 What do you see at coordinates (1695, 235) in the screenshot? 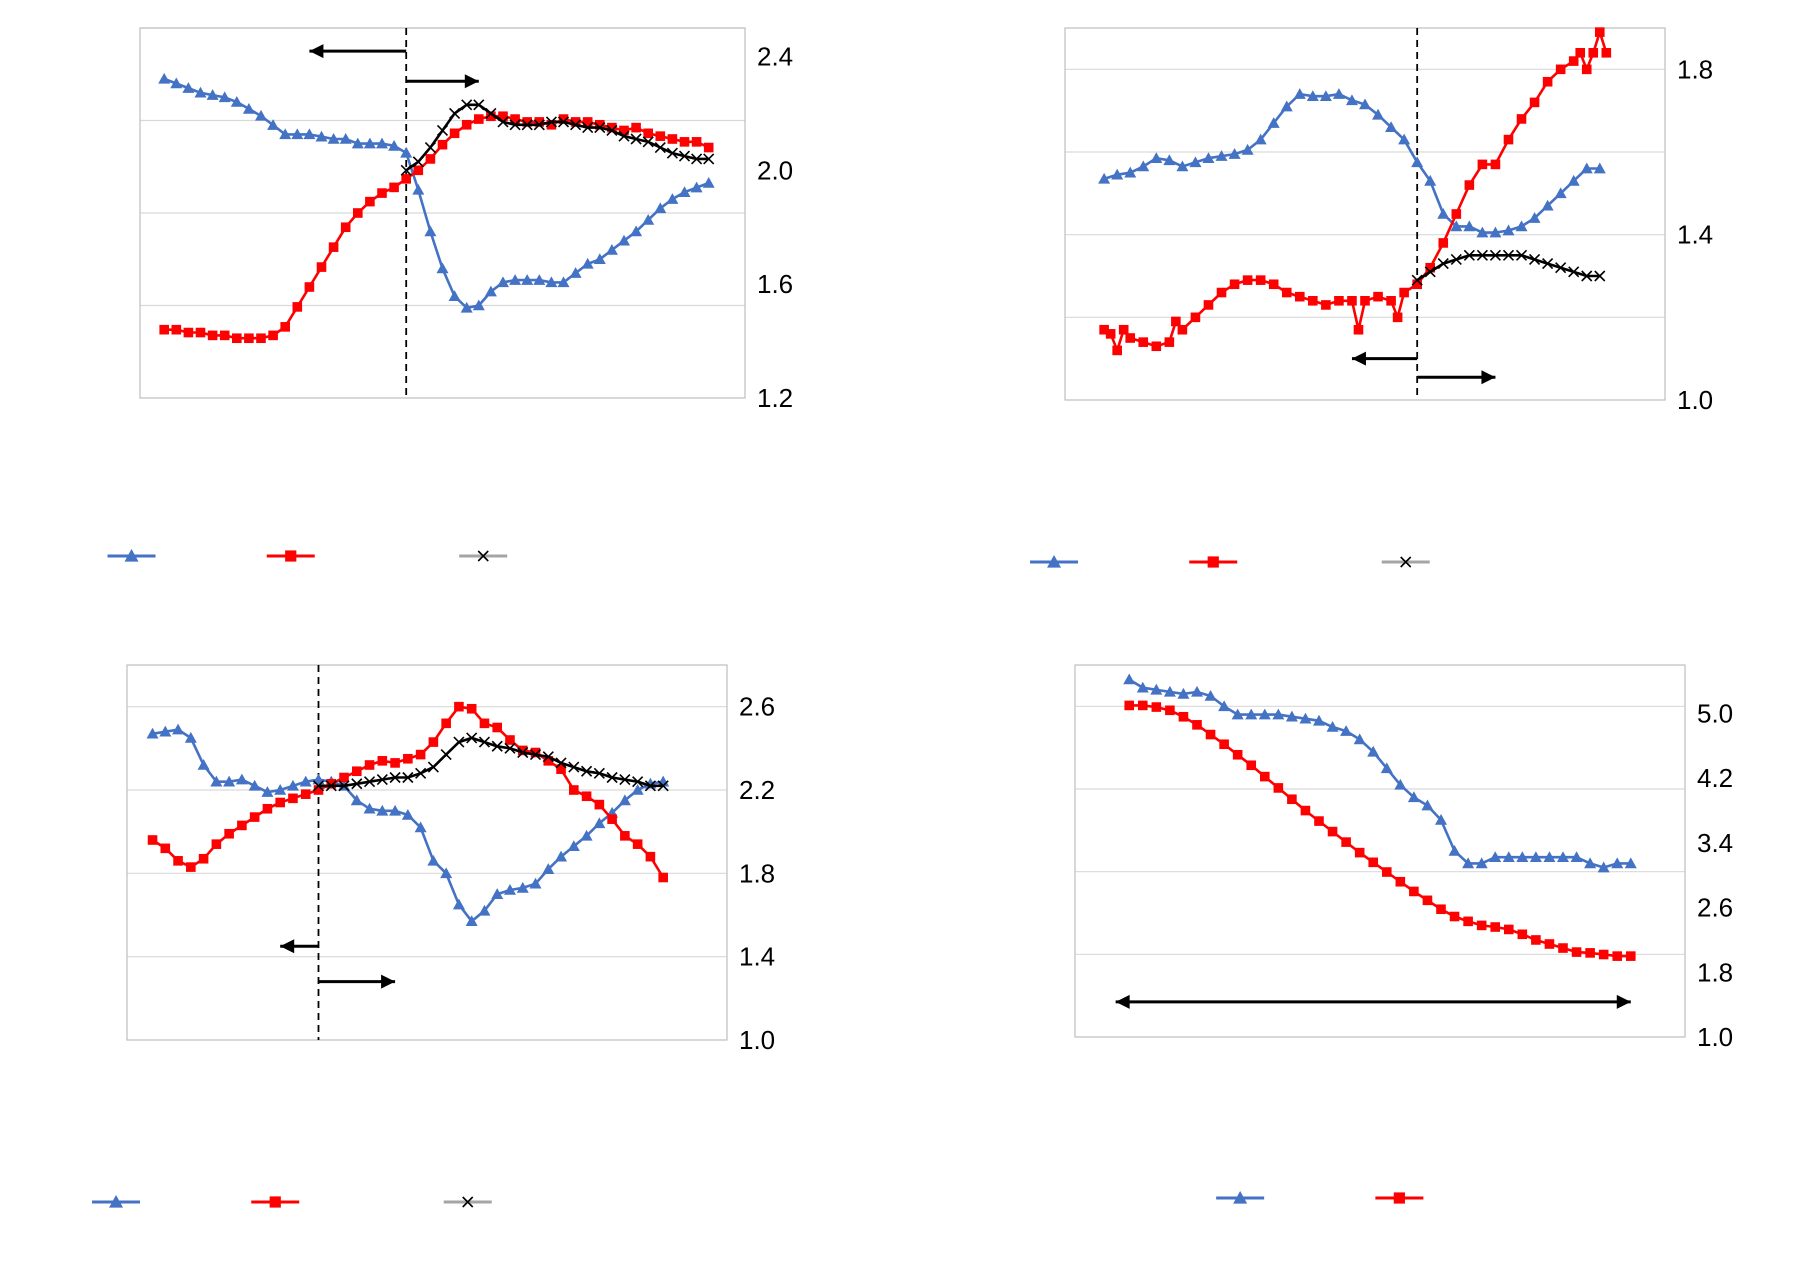
I see `y2-tick-label: 1.4` at bounding box center [1695, 235].